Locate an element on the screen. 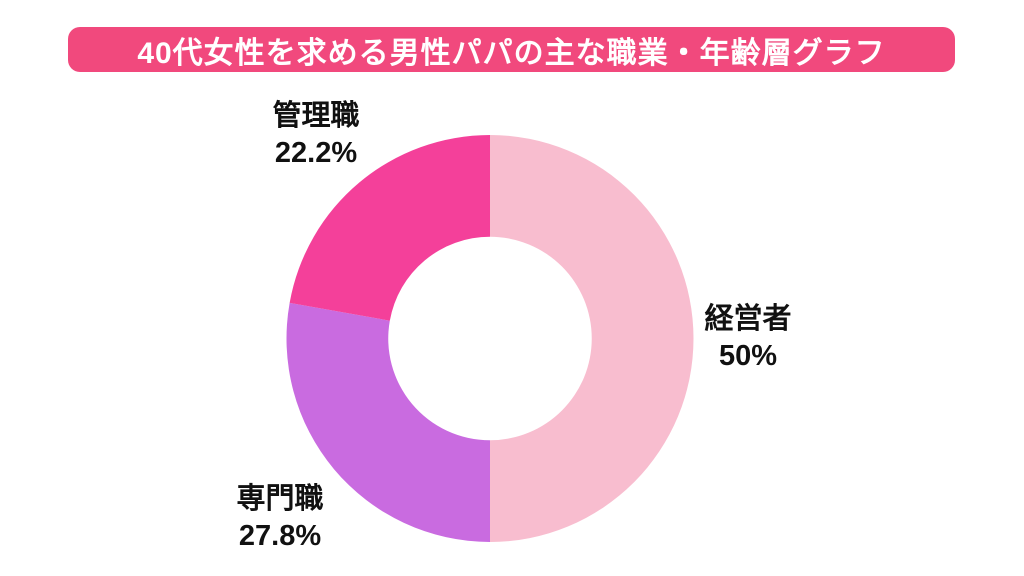 The image size is (1024, 576). segment-name: 経営者 is located at coordinates (748, 319).